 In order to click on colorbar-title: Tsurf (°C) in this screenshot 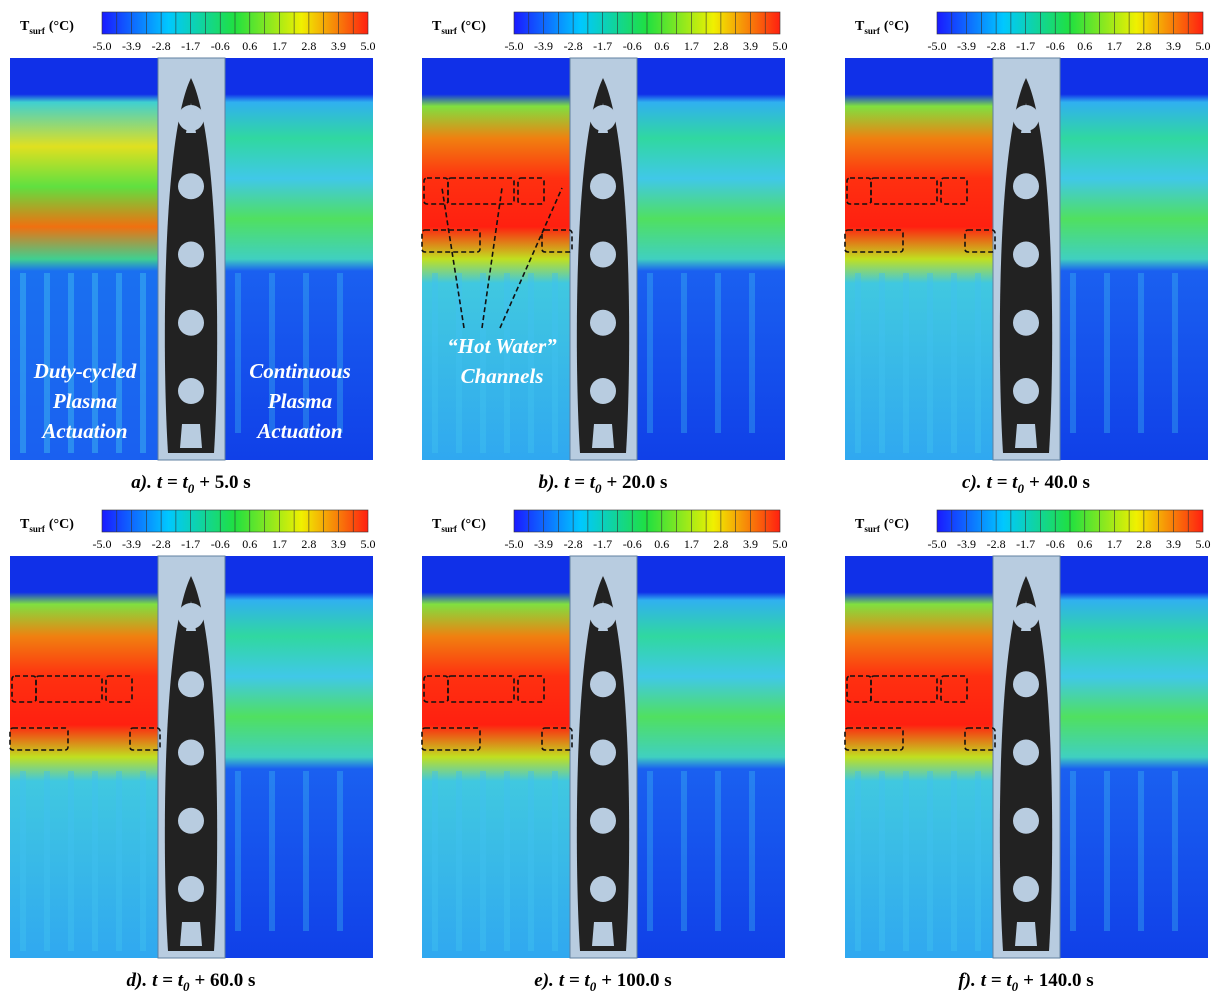, I will do `click(882, 525)`.